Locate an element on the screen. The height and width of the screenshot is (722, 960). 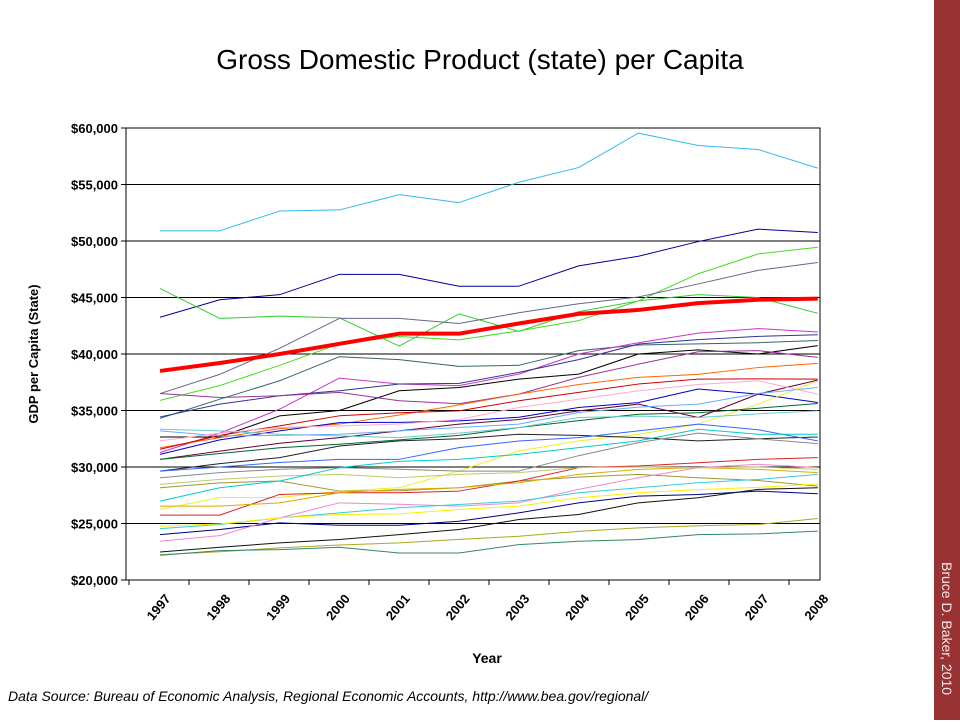
x-tick-label: 1999 is located at coordinates (278, 607).